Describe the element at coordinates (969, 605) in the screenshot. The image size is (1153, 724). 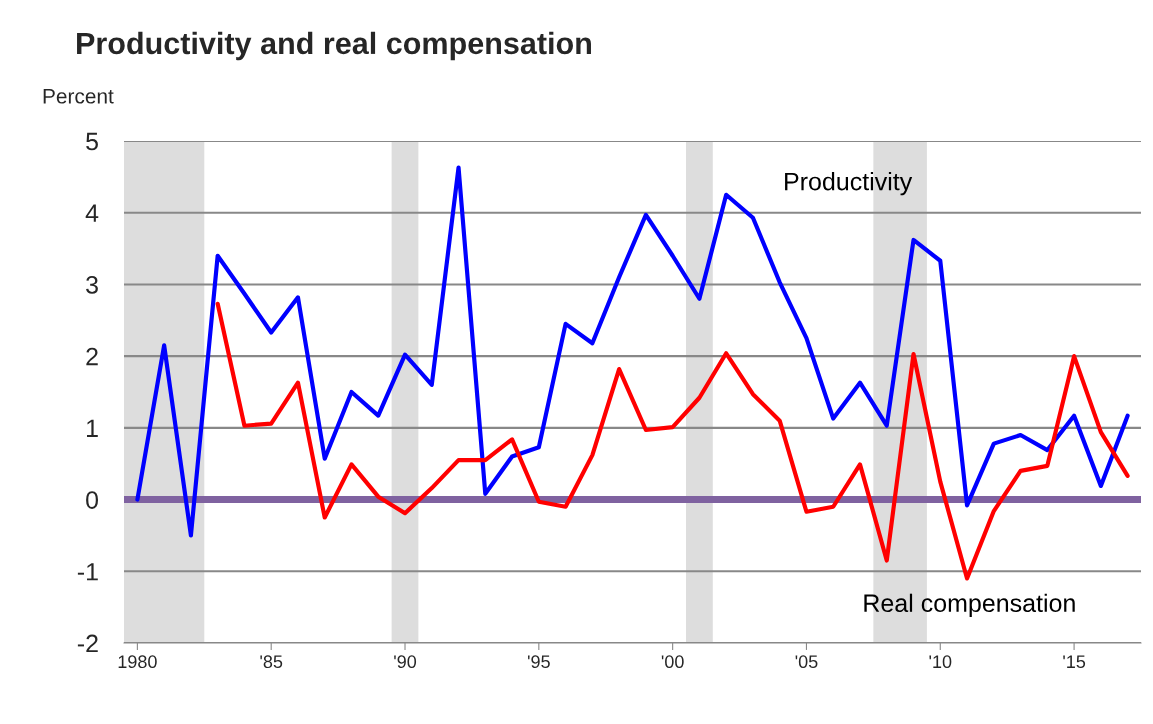
I see `series-label: Real compensation` at that location.